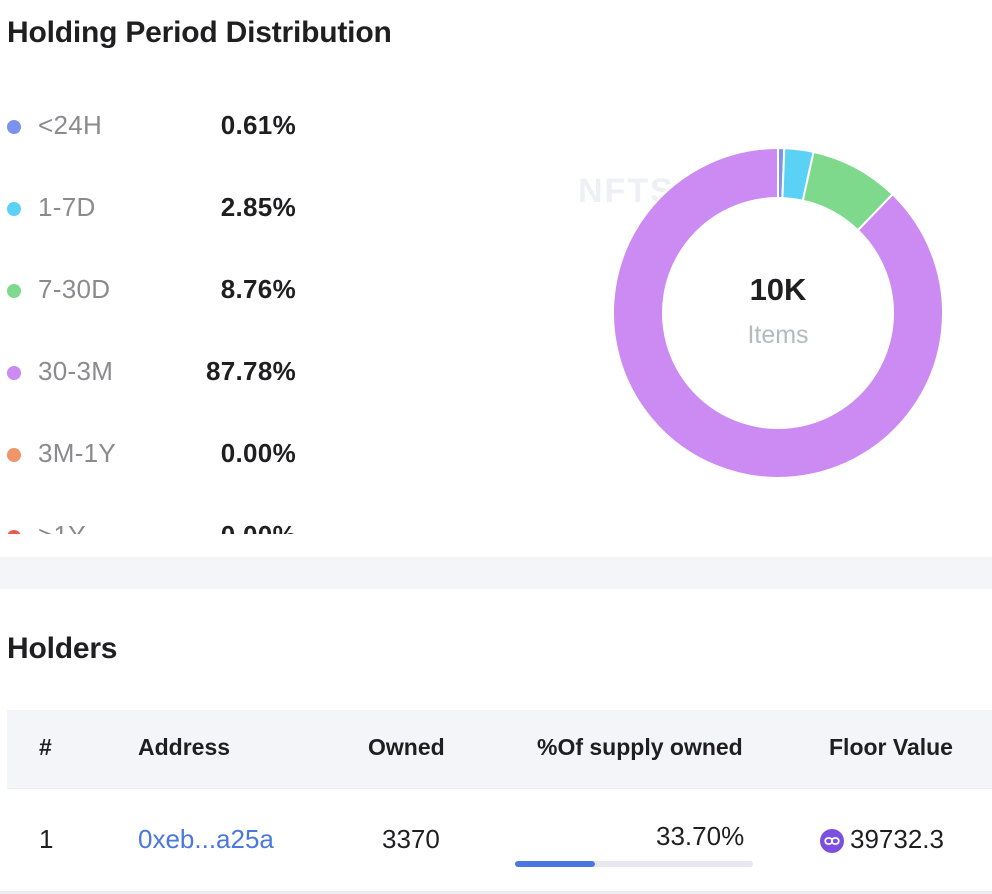 The height and width of the screenshot is (894, 992). I want to click on owned-count: 3370, so click(411, 839).